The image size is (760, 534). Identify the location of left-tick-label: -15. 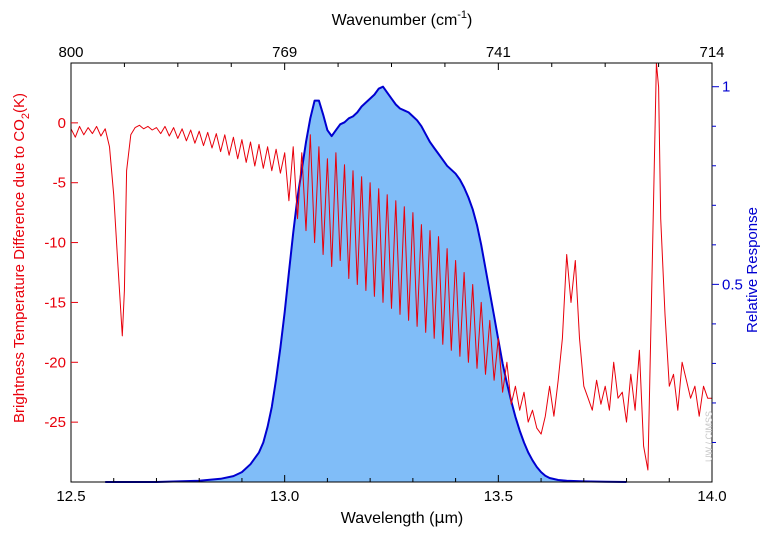
(55, 302).